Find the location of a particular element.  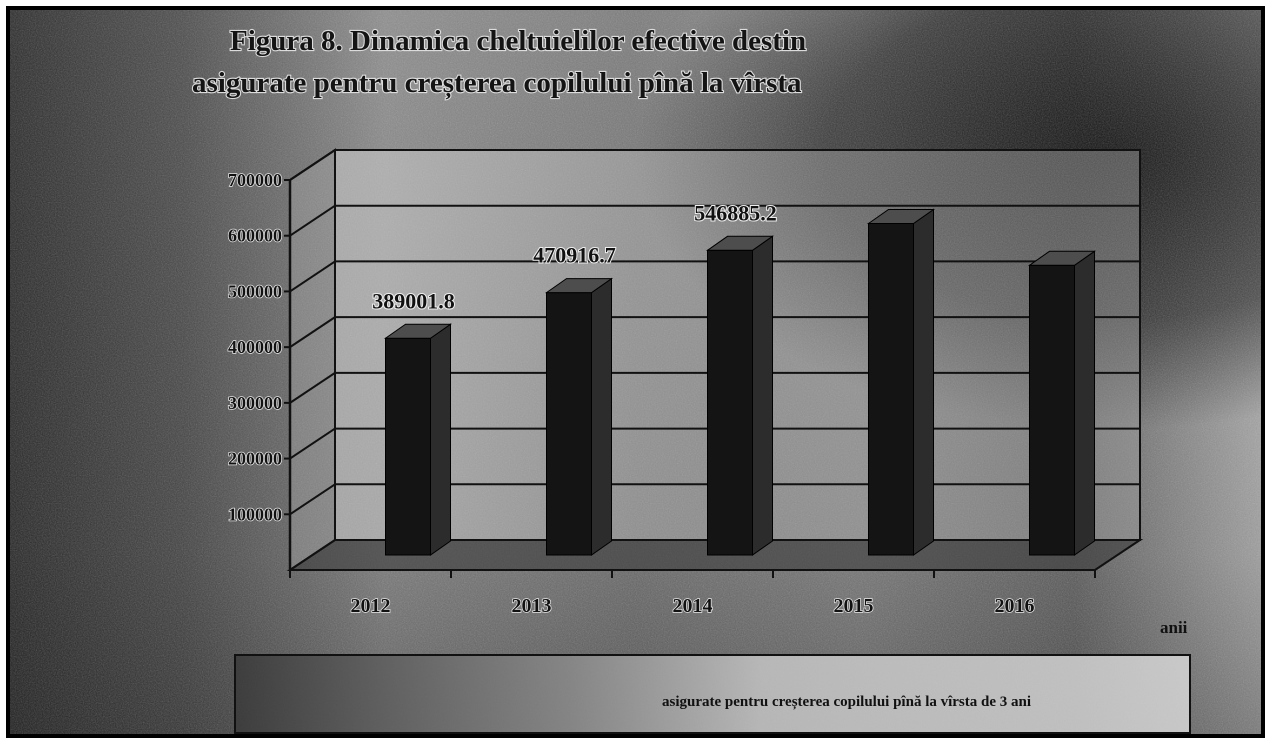

x-tick-label: 2012 is located at coordinates (371, 606).